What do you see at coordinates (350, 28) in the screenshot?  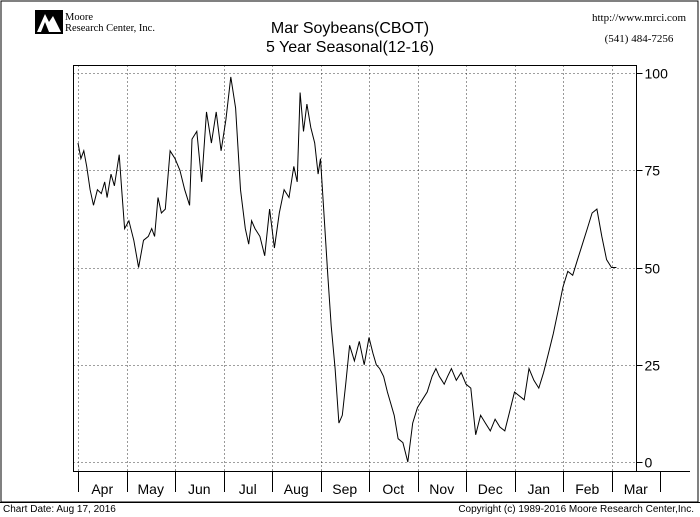 I see `chart-title: Mar Soybeans(CBOT)` at bounding box center [350, 28].